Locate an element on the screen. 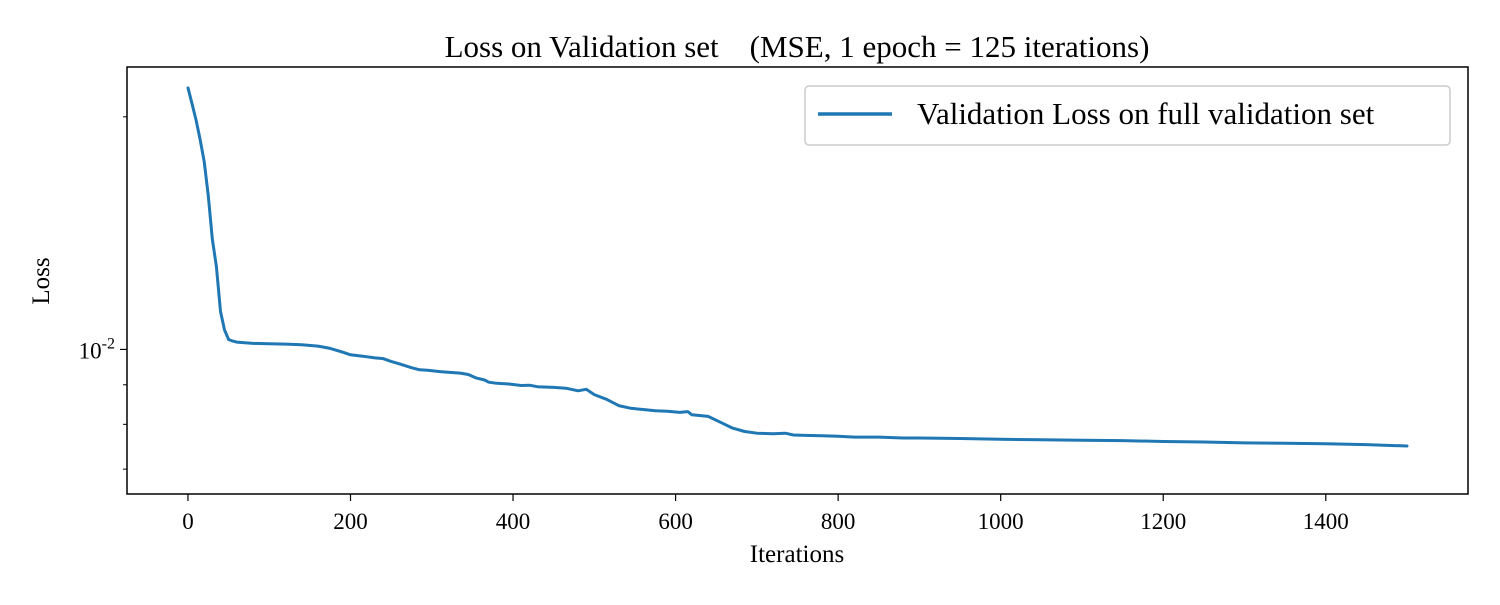 This screenshot has width=1500, height=605. x-axis-label: Iterations is located at coordinates (797, 554).